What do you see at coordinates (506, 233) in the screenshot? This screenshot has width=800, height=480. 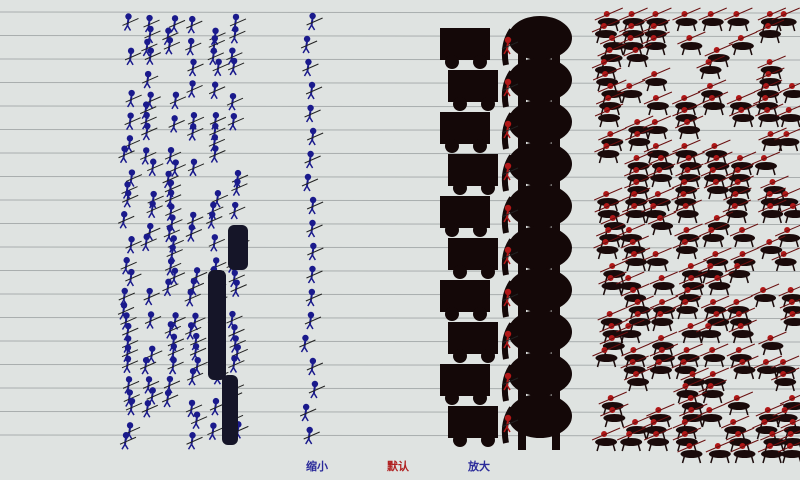 I see `red-siege-and-elephants` at bounding box center [506, 233].